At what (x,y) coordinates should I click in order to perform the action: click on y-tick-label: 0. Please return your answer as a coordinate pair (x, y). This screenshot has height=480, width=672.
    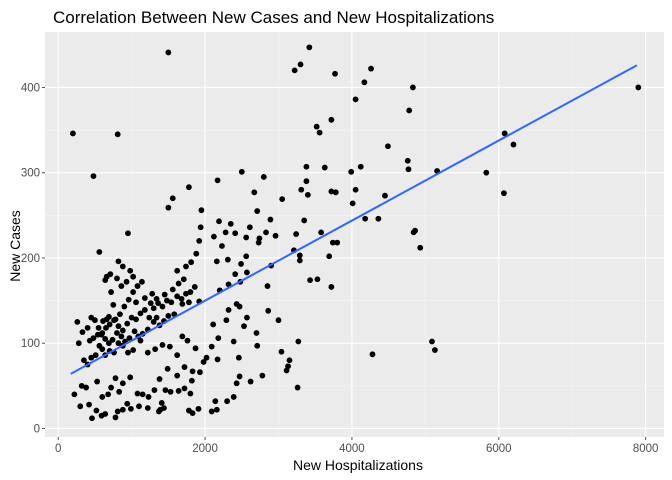
    Looking at the image, I should click on (37, 429).